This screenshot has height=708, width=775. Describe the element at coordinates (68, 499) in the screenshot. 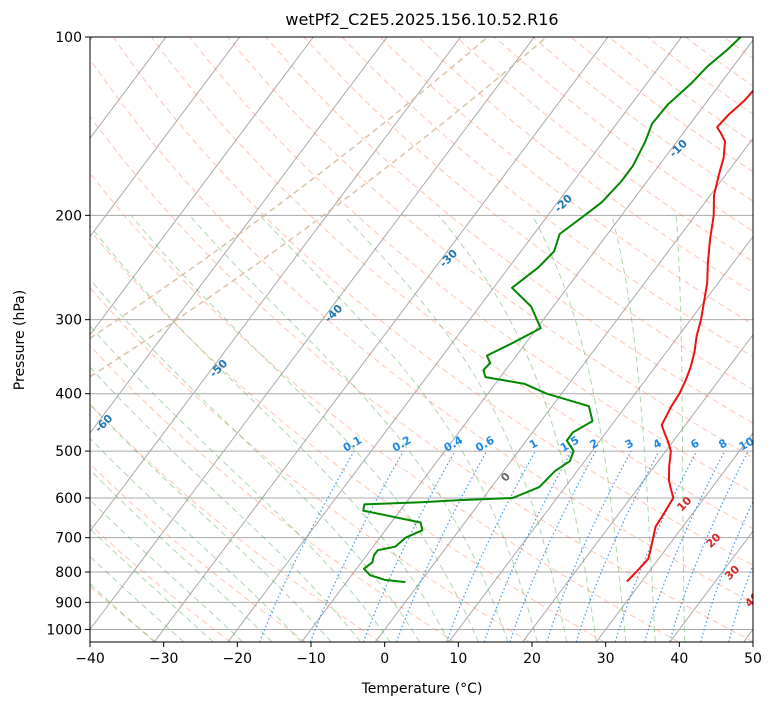

I see `y-tick-label: 600` at that location.